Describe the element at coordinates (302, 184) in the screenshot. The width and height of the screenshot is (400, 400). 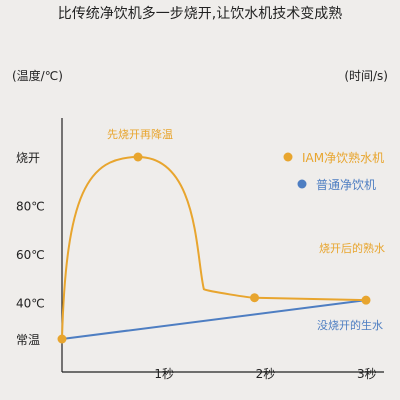
I see `legend-marker-normal` at that location.